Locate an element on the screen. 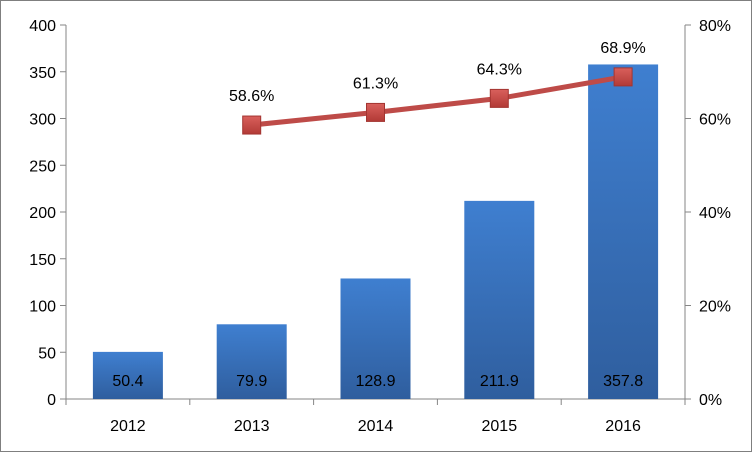 This screenshot has height=452, width=752. y-right-tick-label: 60% is located at coordinates (715, 120).